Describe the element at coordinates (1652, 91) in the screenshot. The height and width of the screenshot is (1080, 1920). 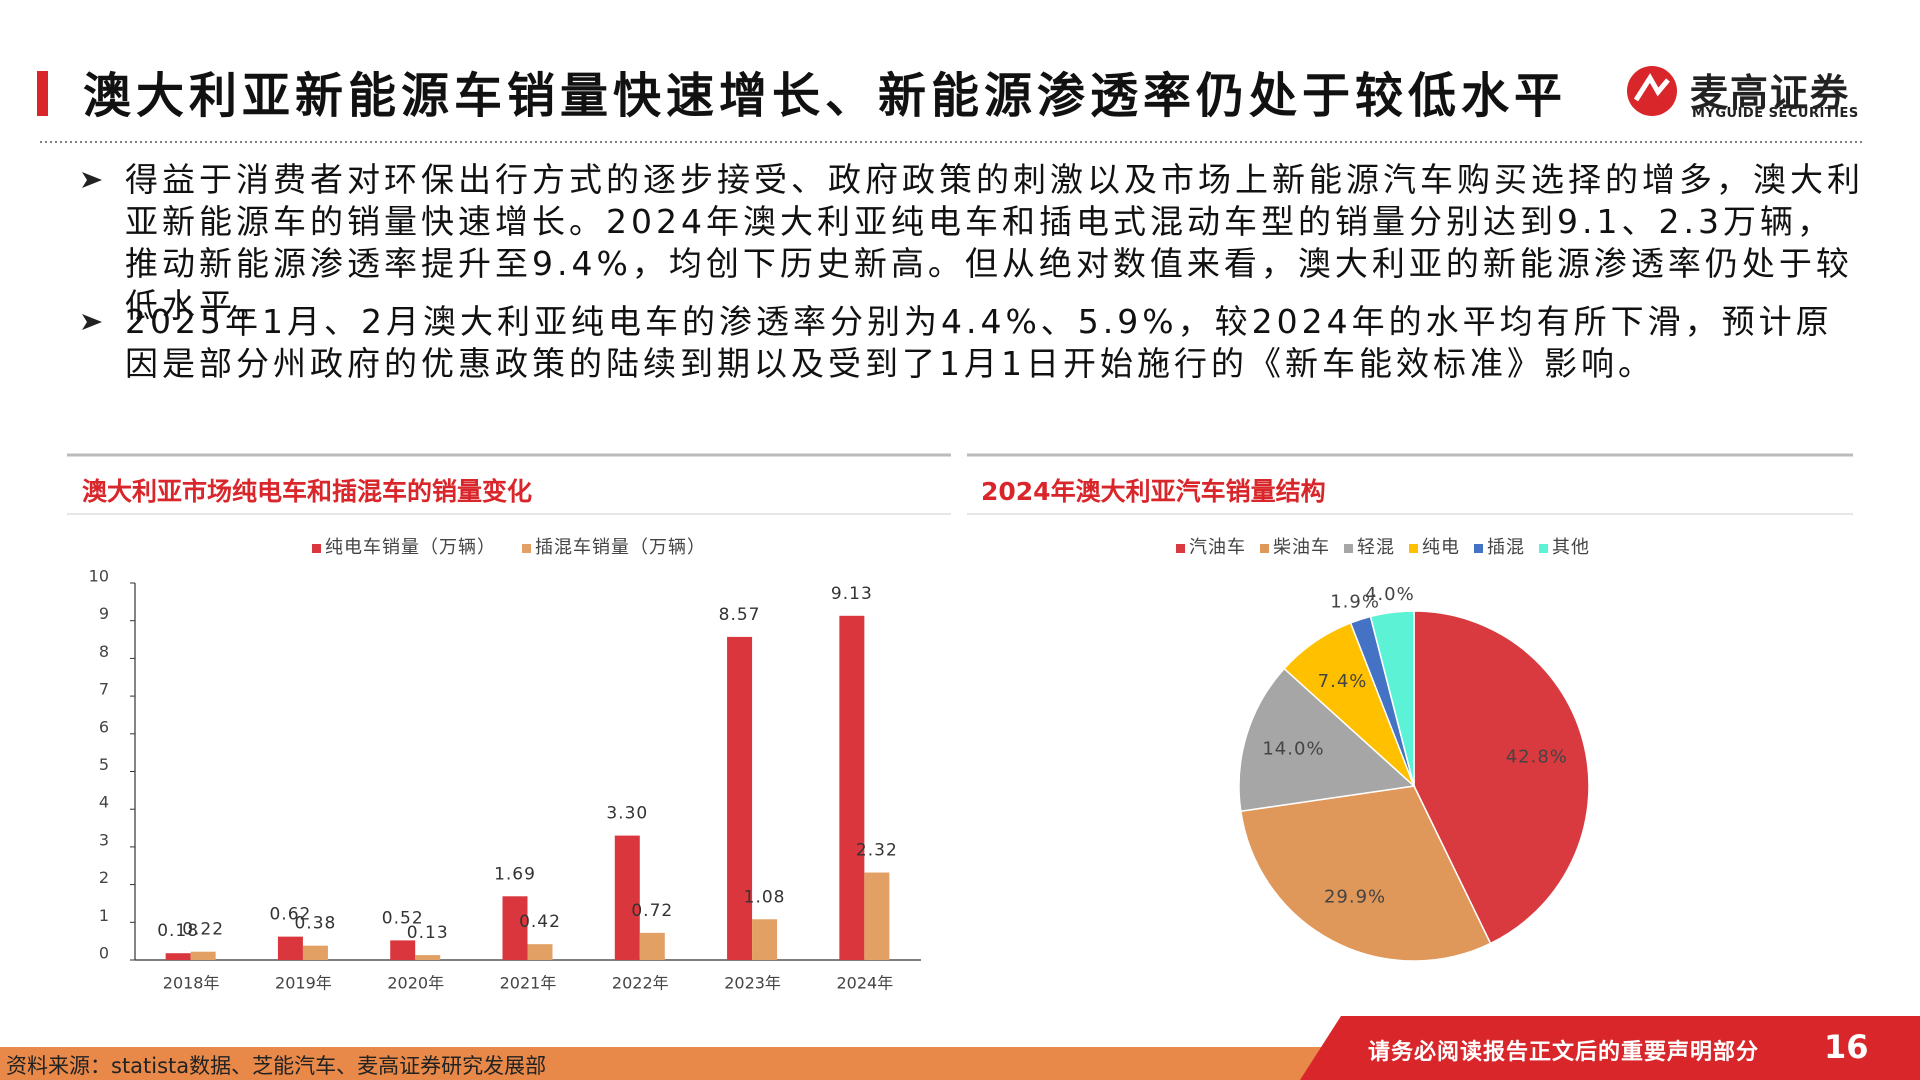
I see `logo-icon` at that location.